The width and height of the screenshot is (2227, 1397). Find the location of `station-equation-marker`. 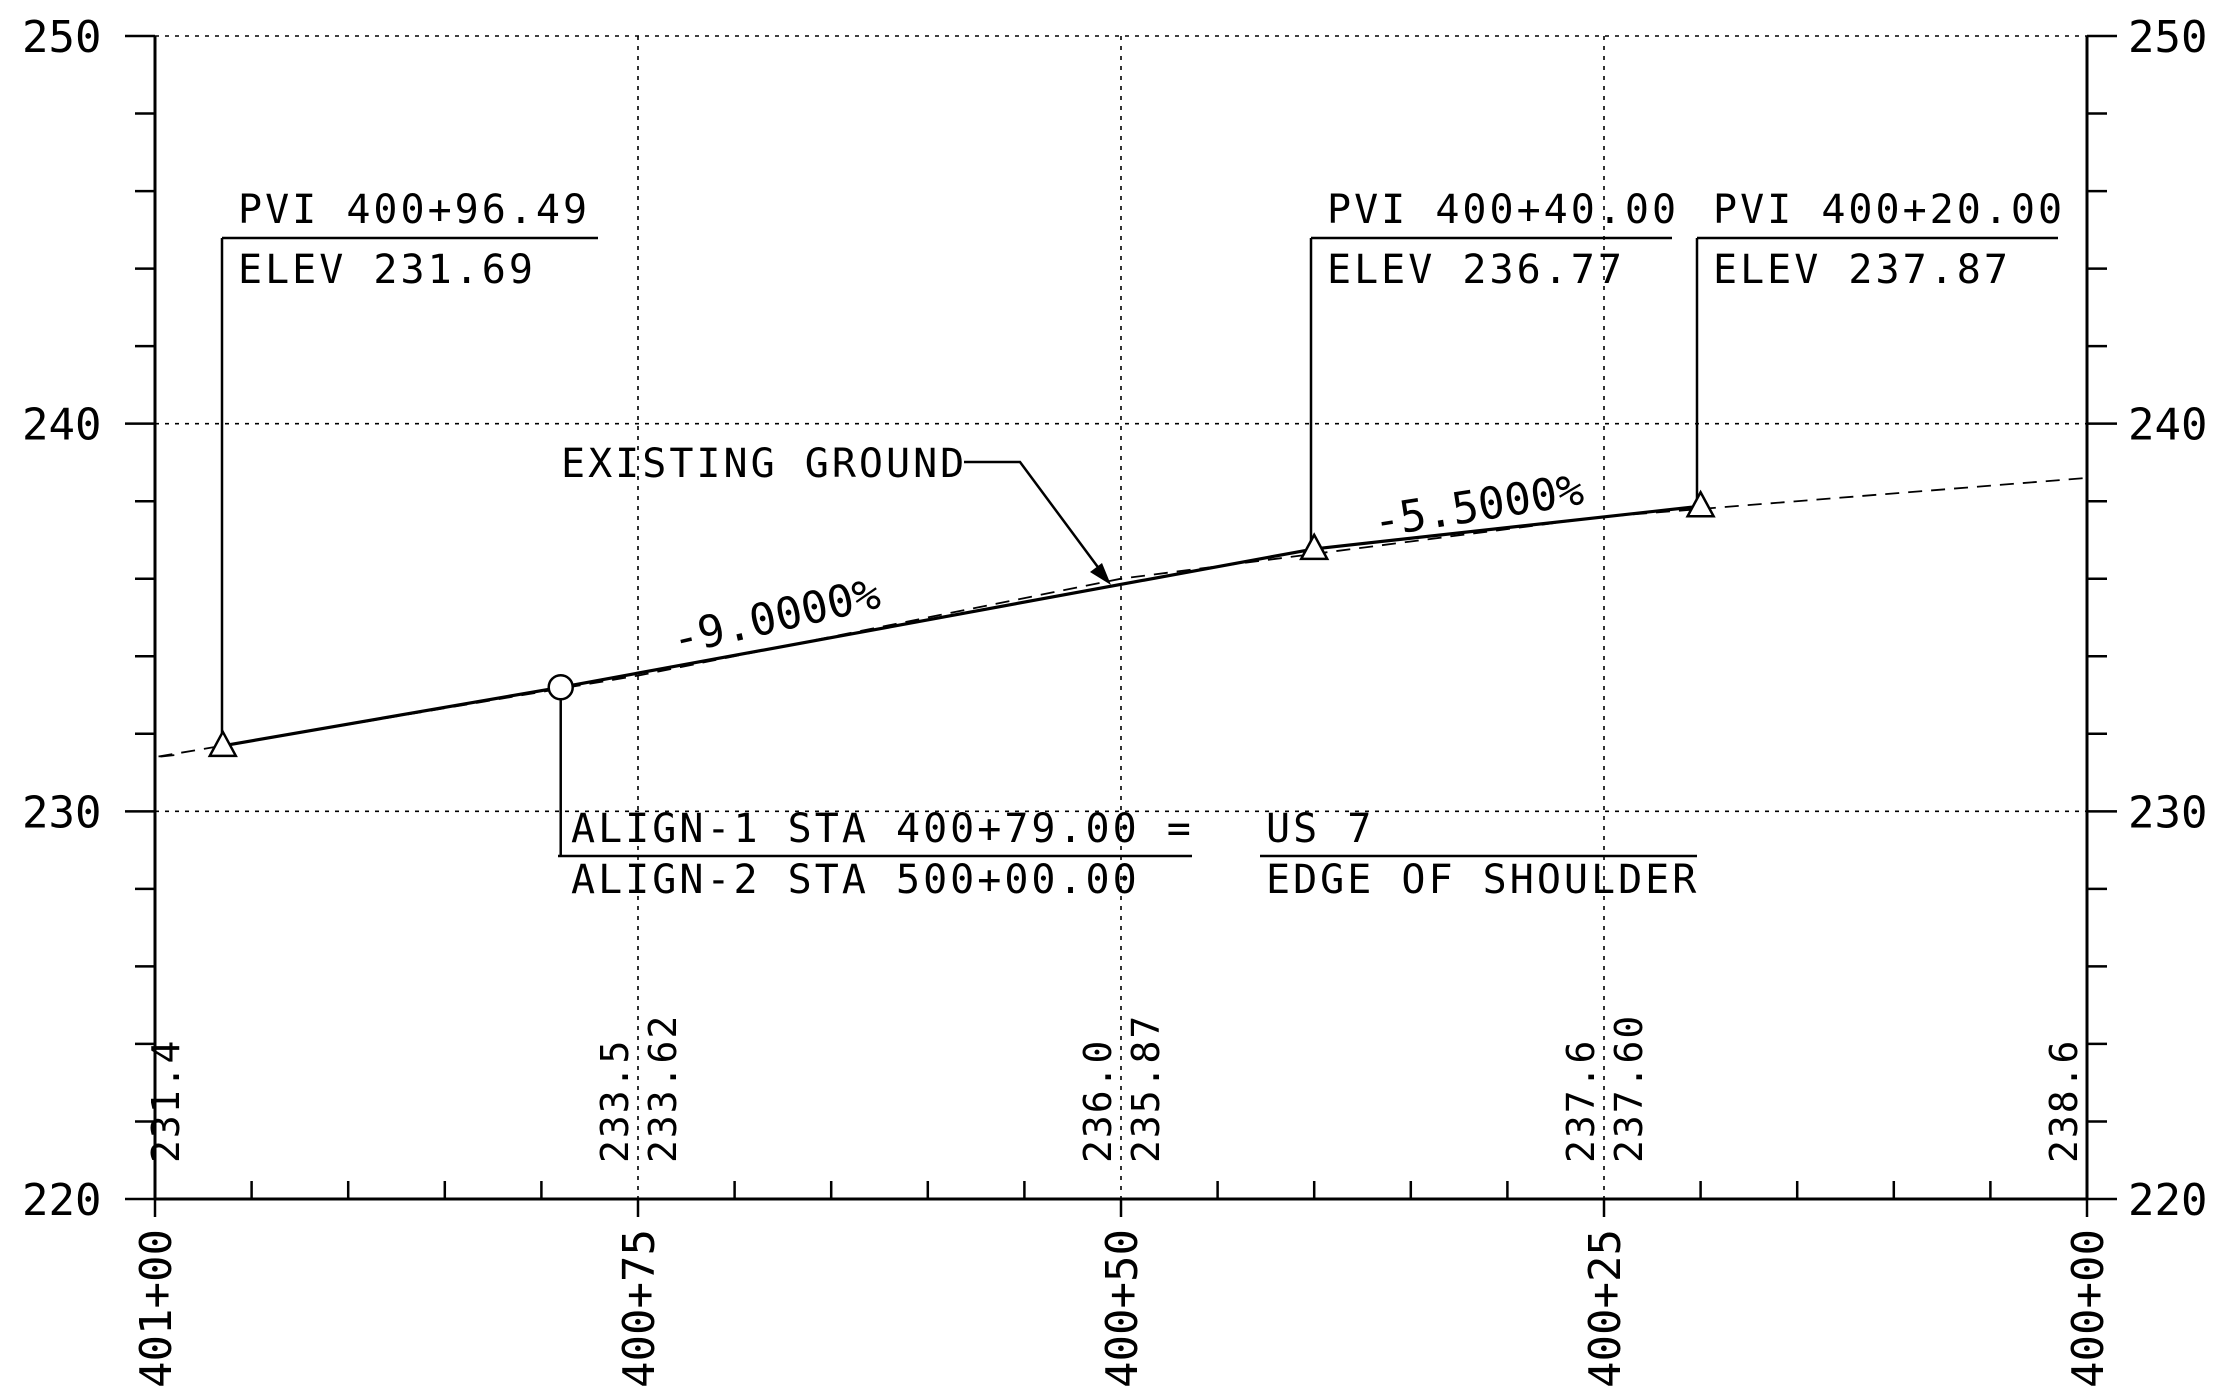

station-equation-marker is located at coordinates (560, 687).